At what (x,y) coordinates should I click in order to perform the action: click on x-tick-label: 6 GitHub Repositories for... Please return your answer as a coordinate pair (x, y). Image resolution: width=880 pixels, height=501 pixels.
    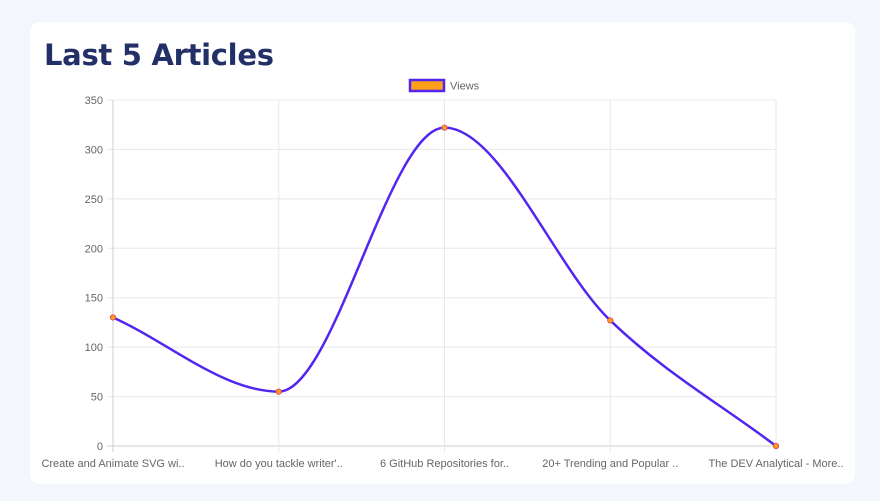
    Looking at the image, I should click on (444, 464).